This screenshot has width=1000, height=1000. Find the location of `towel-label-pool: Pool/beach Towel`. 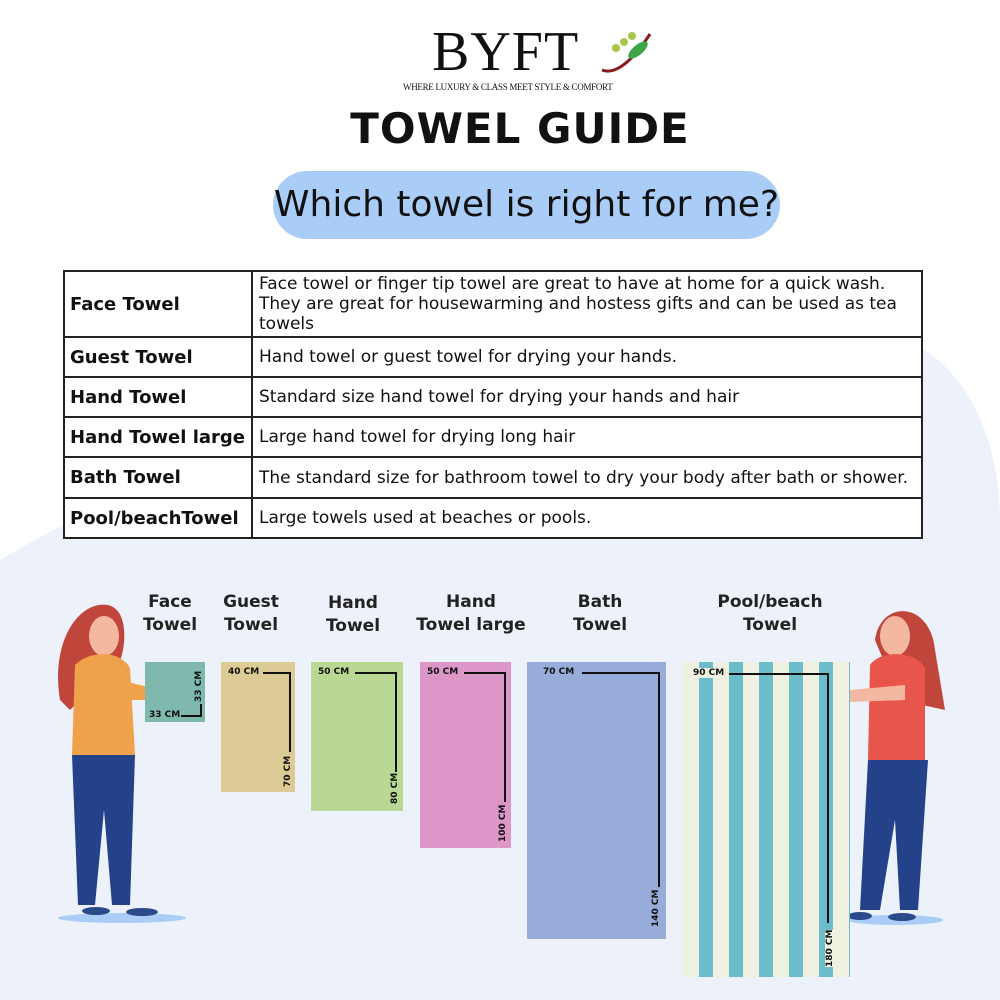

towel-label-pool: Pool/beach Towel is located at coordinates (770, 613).